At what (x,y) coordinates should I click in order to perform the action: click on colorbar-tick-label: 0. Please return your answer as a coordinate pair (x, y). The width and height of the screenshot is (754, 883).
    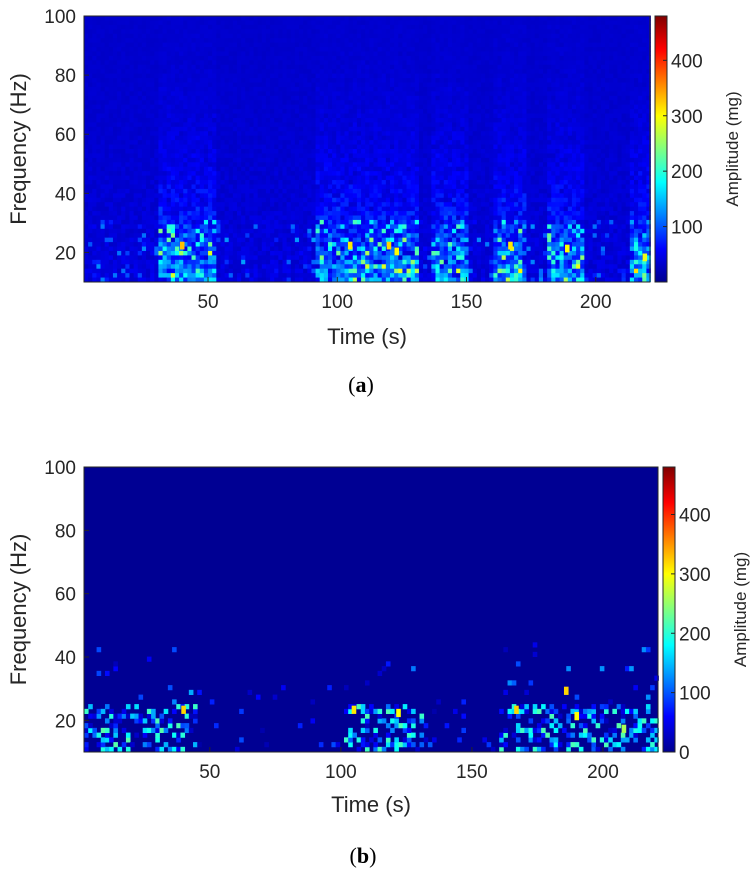
    Looking at the image, I should click on (684, 753).